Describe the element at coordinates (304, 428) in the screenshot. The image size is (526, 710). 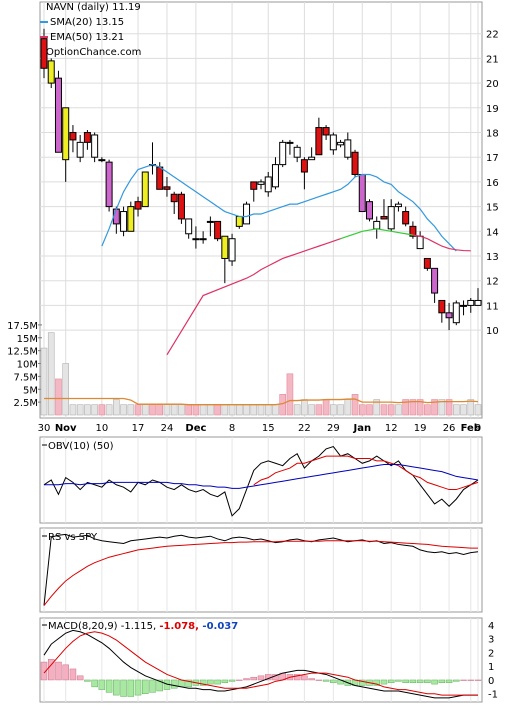
I see `x-tick-label: 22` at that location.